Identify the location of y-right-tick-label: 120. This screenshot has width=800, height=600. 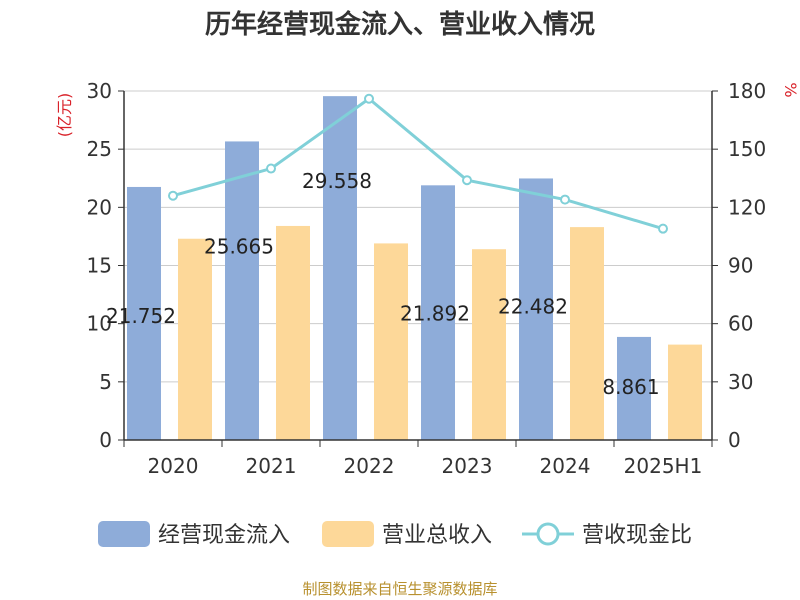
(747, 207).